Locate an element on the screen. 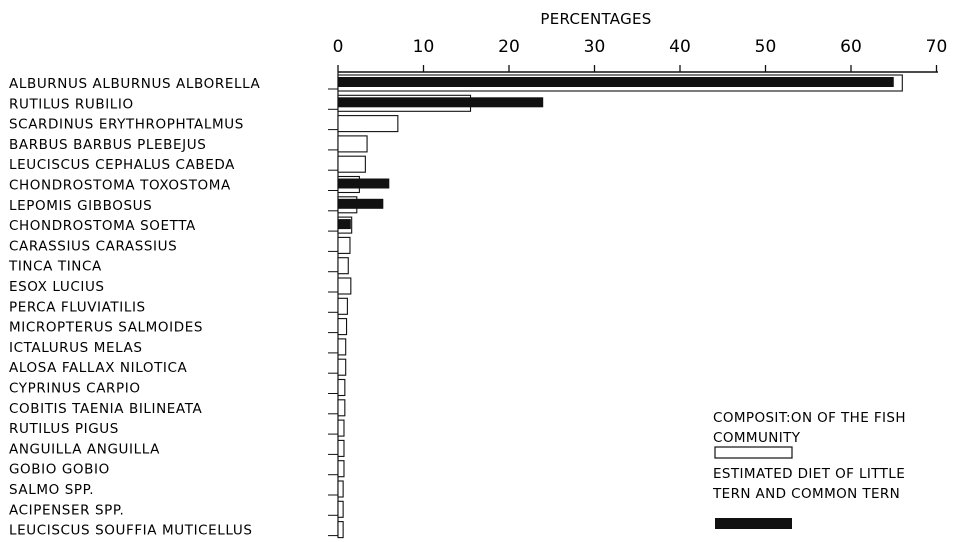 Image resolution: width=972 pixels, height=542 pixels. category-label: ACIPENSER SPP. is located at coordinates (66, 510).